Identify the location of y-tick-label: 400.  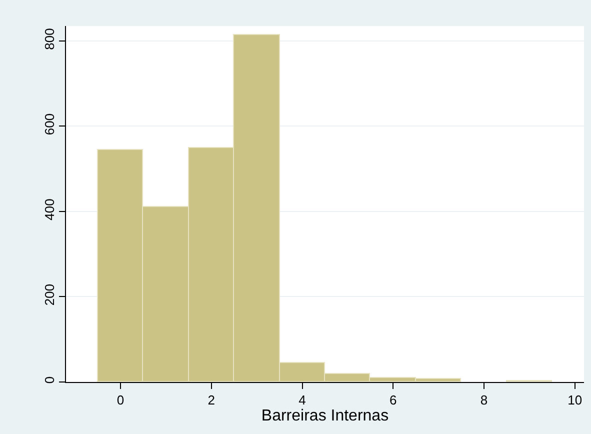
(49, 209).